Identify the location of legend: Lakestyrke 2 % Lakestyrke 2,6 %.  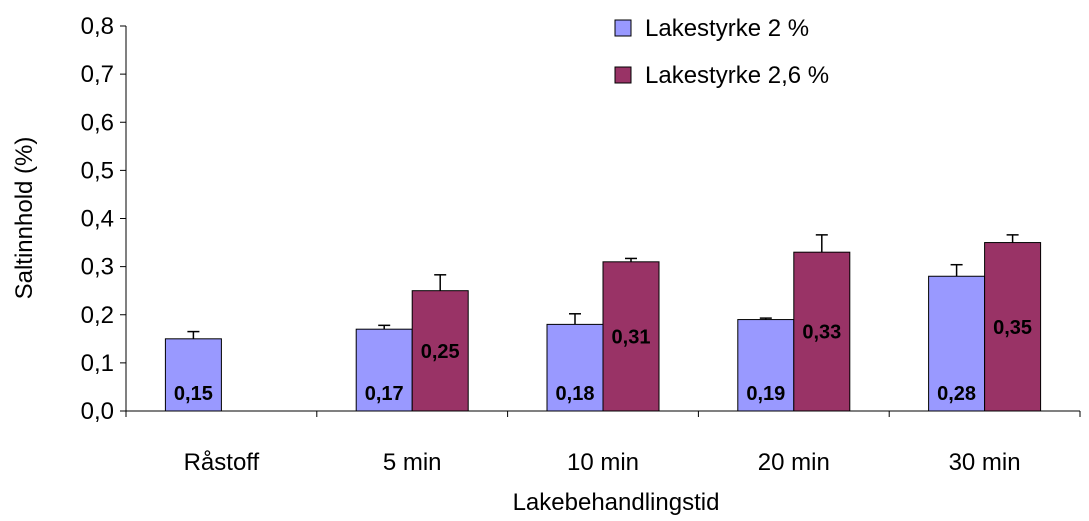
(721, 52).